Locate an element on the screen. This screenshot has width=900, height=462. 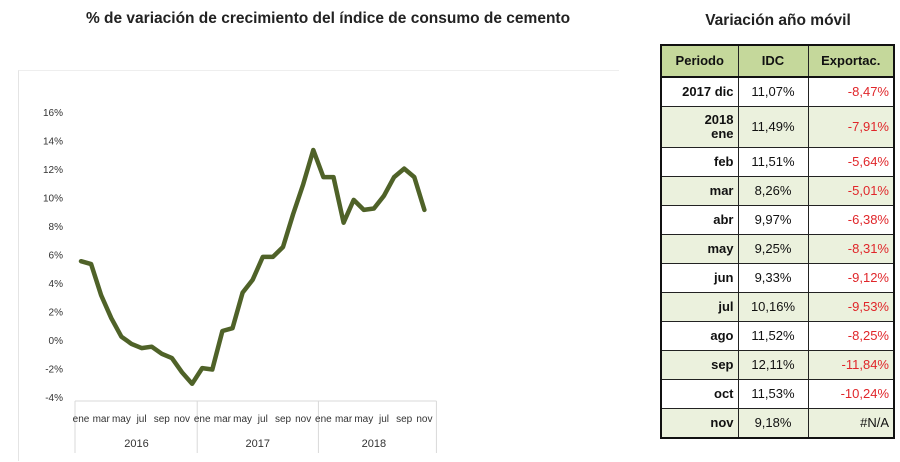
table-row: sep 12,11% -11,84% is located at coordinates (777, 365).